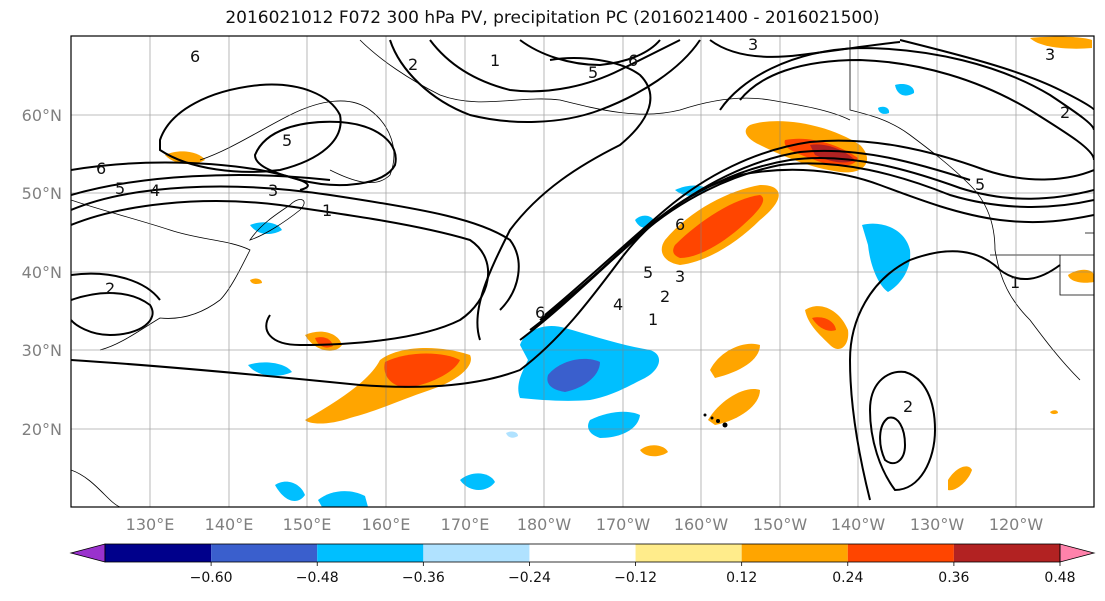 Image resolution: width=1105 pixels, height=601 pixels. I want to click on pv-contour-southwest, so click(112, 314).